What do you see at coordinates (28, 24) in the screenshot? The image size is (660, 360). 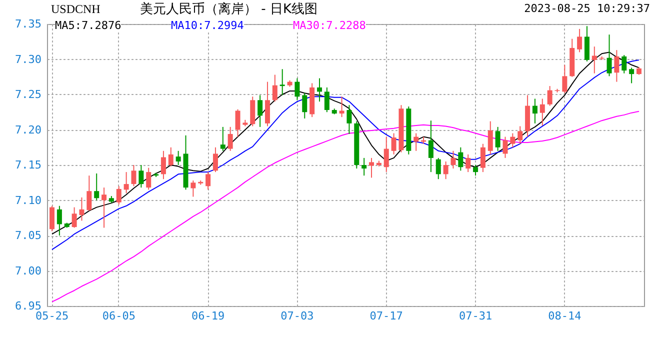 I see `y-tick-label: 7.35` at bounding box center [28, 24].